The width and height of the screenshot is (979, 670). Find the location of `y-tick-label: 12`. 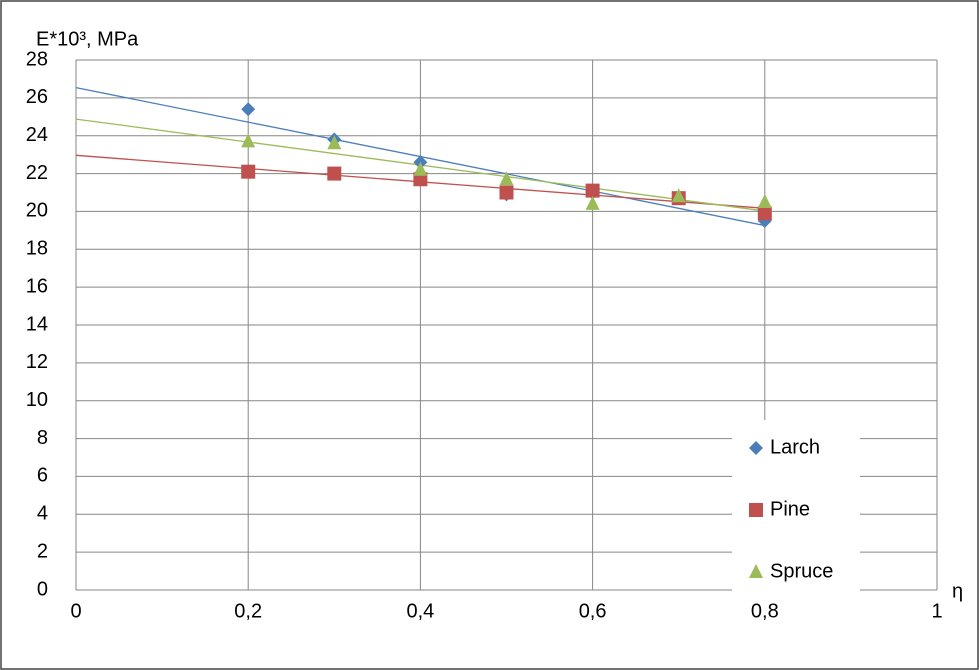

y-tick-label: 12 is located at coordinates (37, 362).